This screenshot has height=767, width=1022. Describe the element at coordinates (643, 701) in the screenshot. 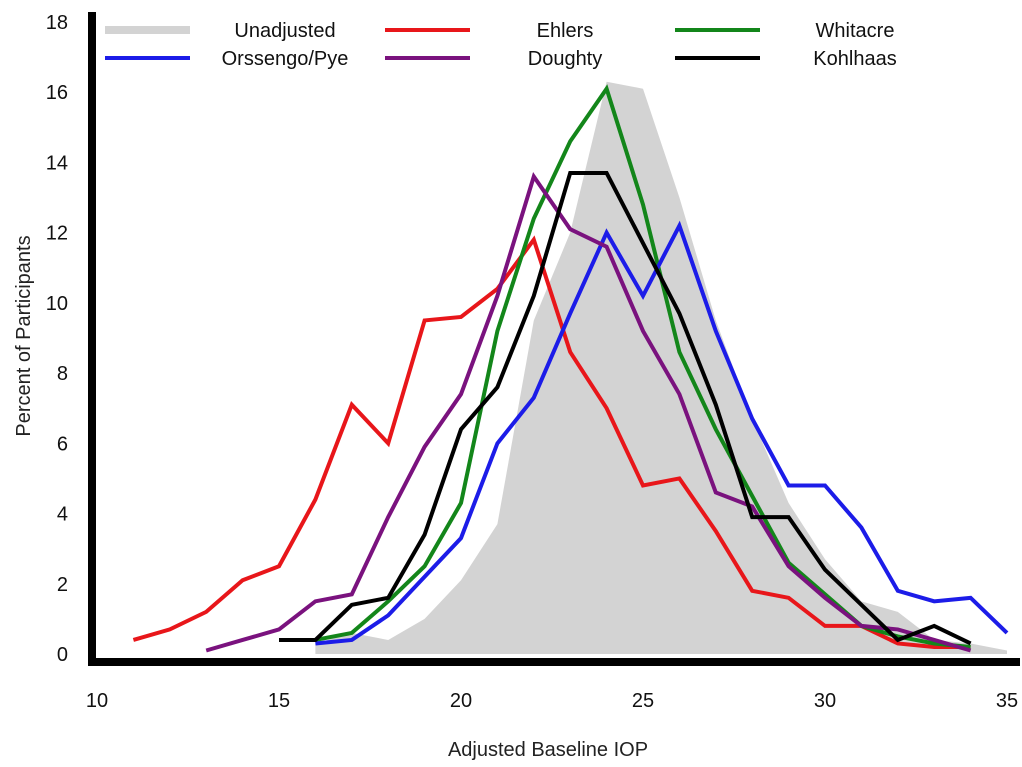

I see `x-tick-label: 25` at that location.